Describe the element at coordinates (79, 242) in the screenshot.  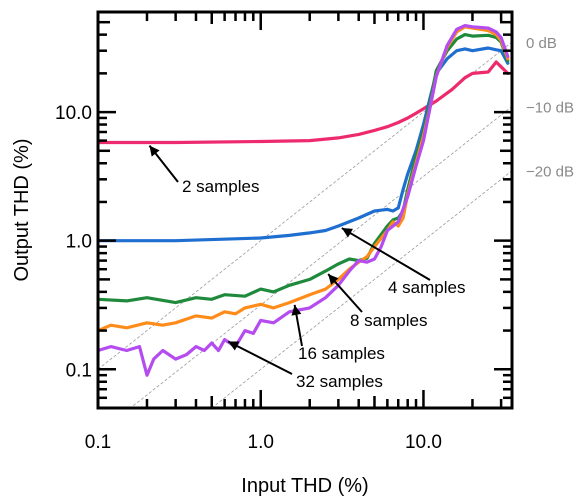
I see `y-tick-label: 1.0` at that location.